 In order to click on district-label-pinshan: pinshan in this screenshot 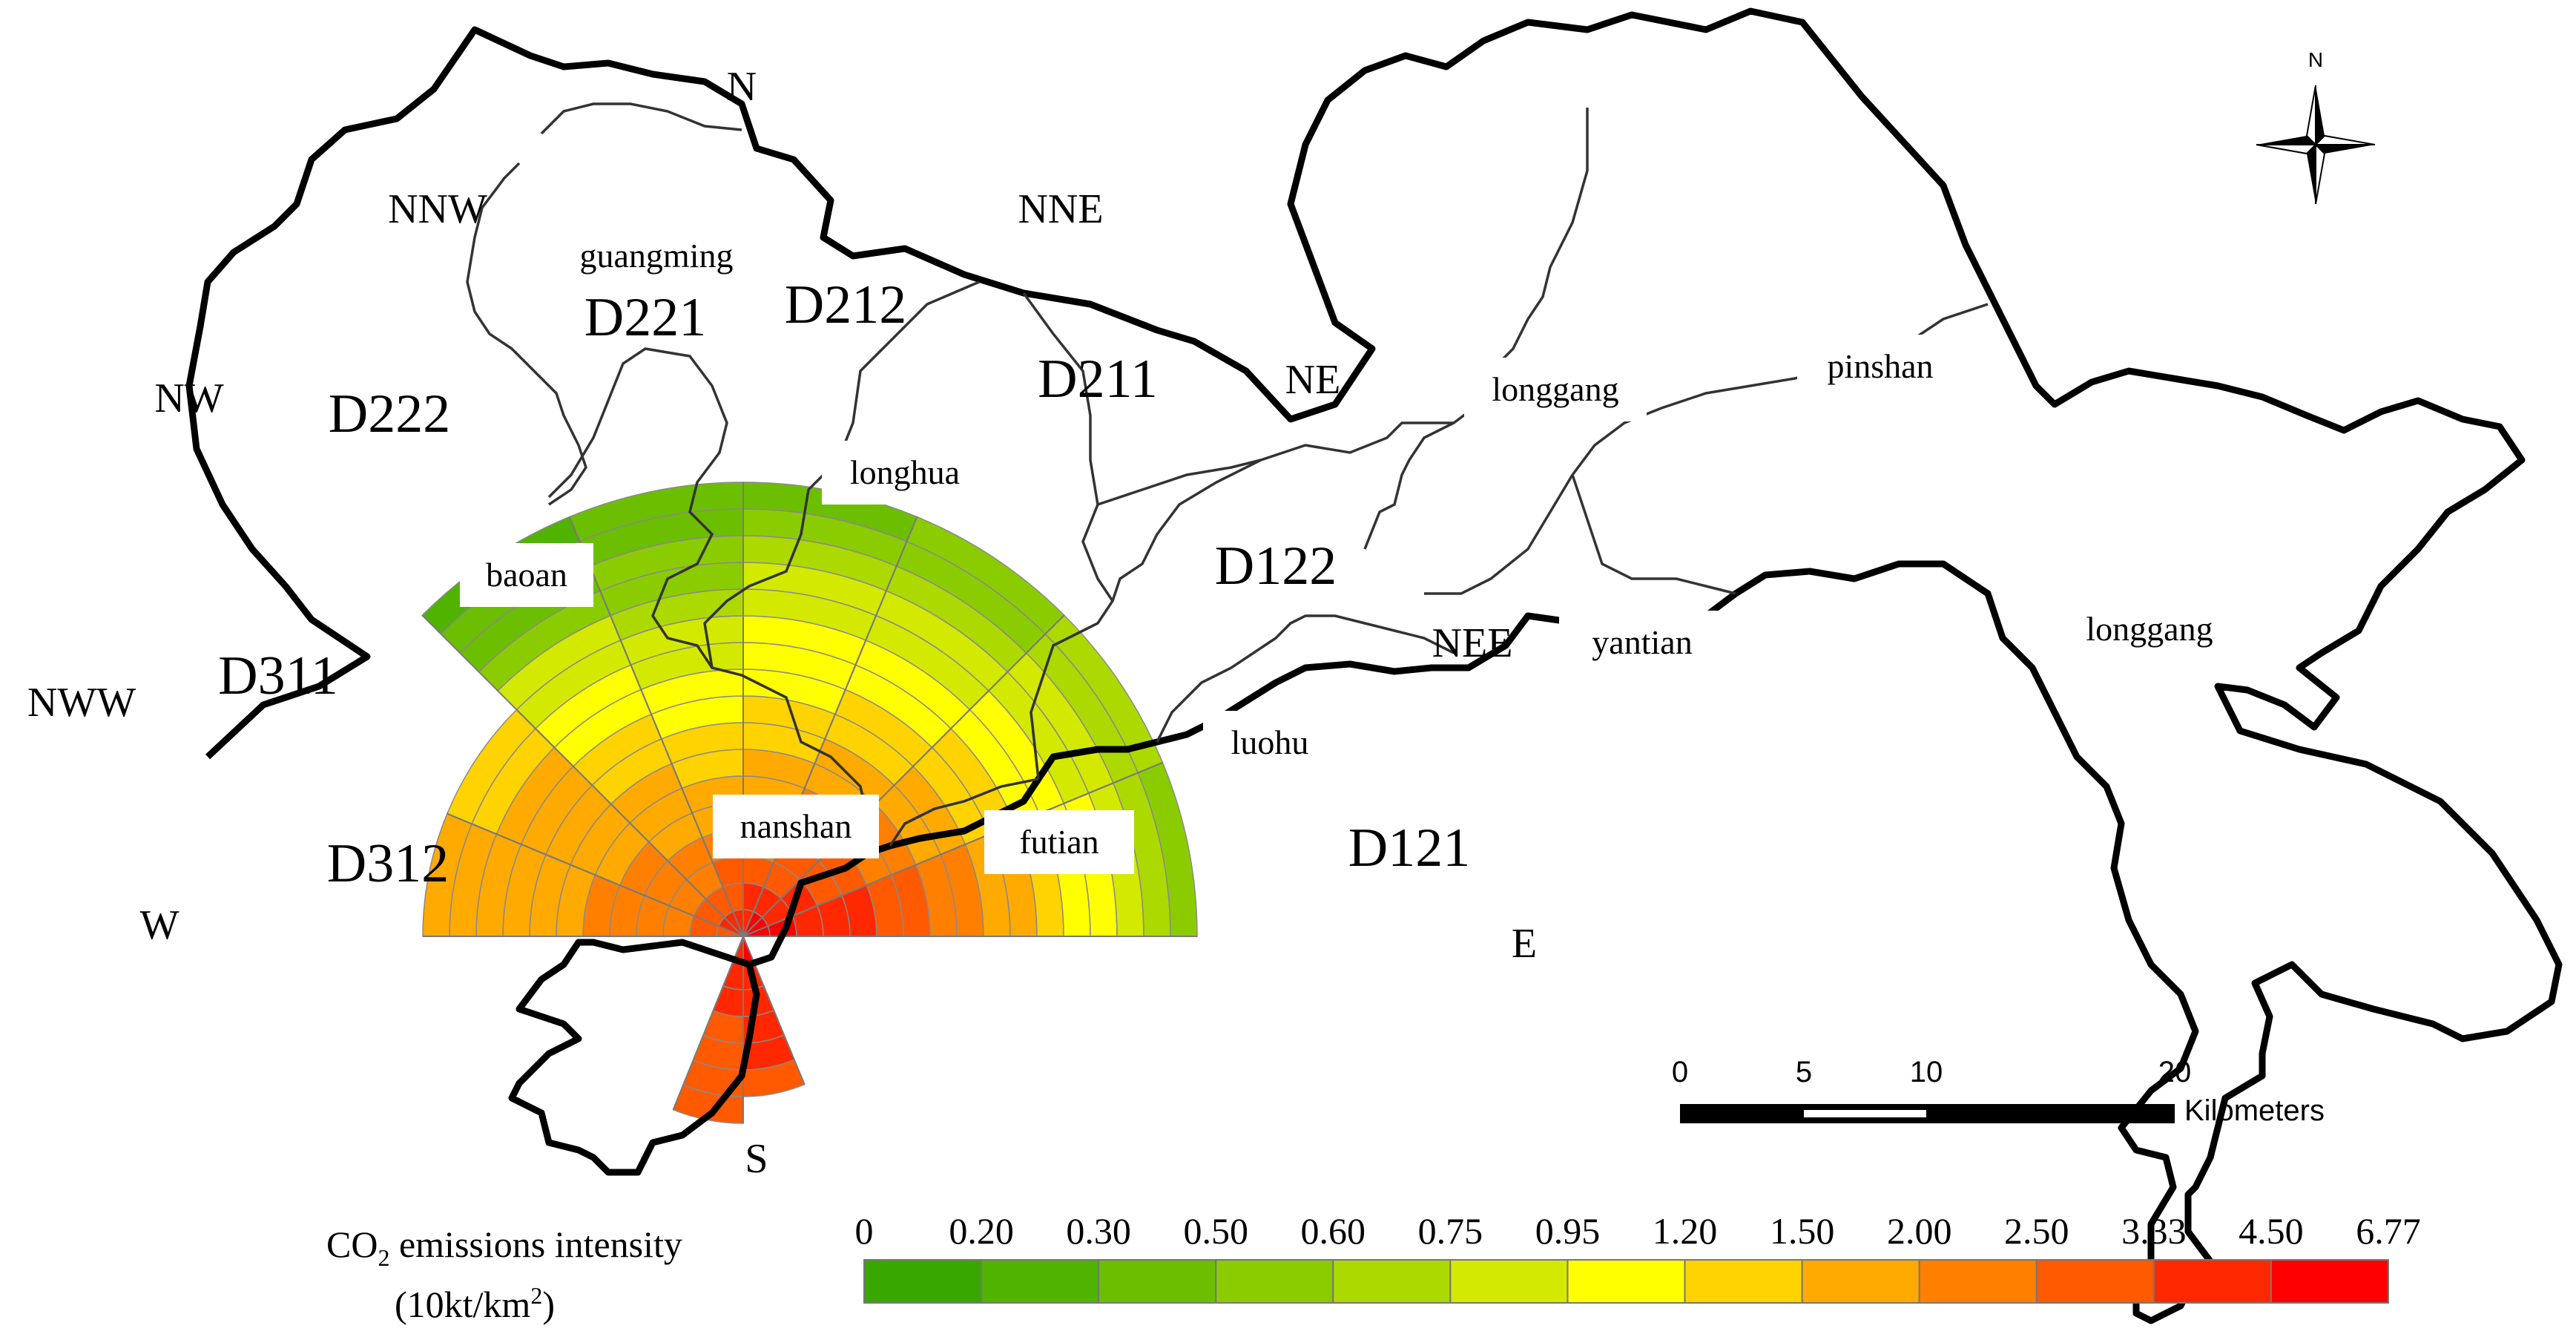, I will do `click(1880, 366)`.